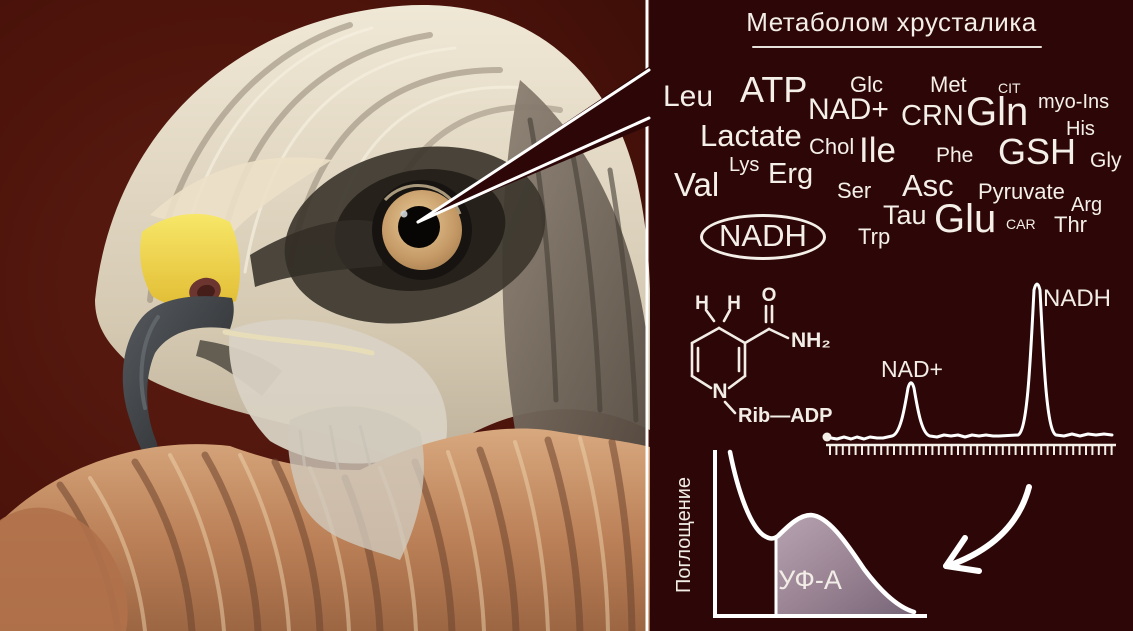 The image size is (1133, 631). I want to click on metabolite-word: Phe, so click(955, 155).